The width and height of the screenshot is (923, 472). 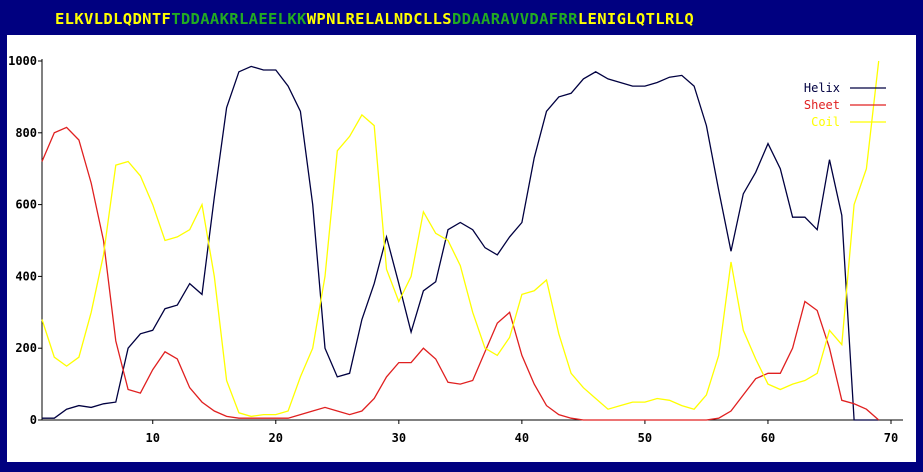 I want to click on y-tick-label: 200, so click(x=26, y=348).